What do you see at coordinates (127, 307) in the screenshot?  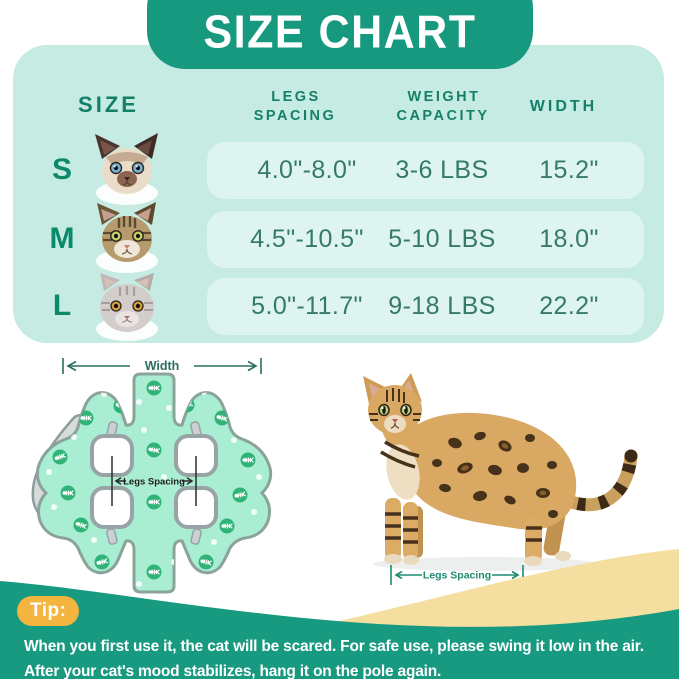 I see `grey-cat-photo` at bounding box center [127, 307].